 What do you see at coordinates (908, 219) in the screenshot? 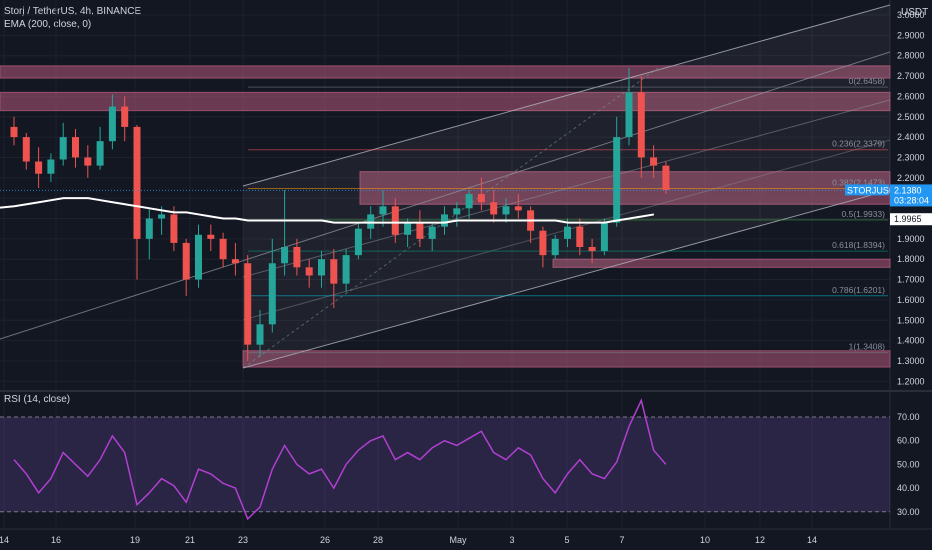
I see `ema-value-text: 1.9965` at bounding box center [908, 219].